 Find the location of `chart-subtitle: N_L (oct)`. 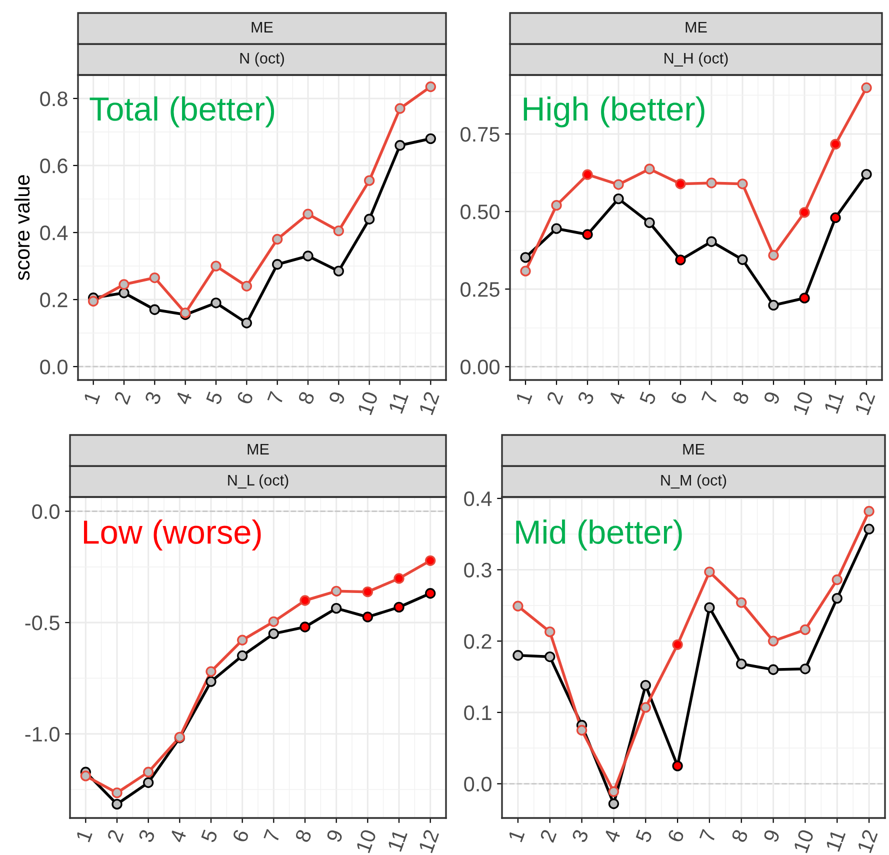

chart-subtitle: N_L (oct) is located at coordinates (258, 481).